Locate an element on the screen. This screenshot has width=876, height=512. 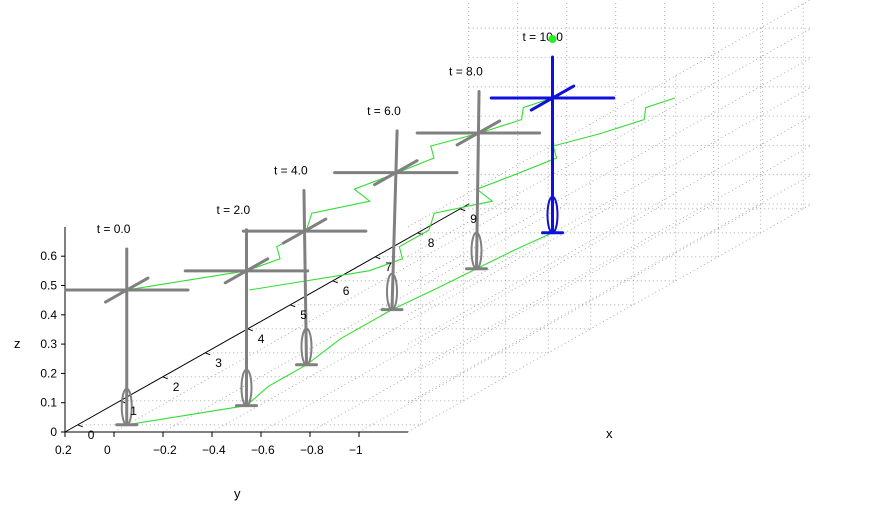
frame-label: t = 6.0 is located at coordinates (384, 111).